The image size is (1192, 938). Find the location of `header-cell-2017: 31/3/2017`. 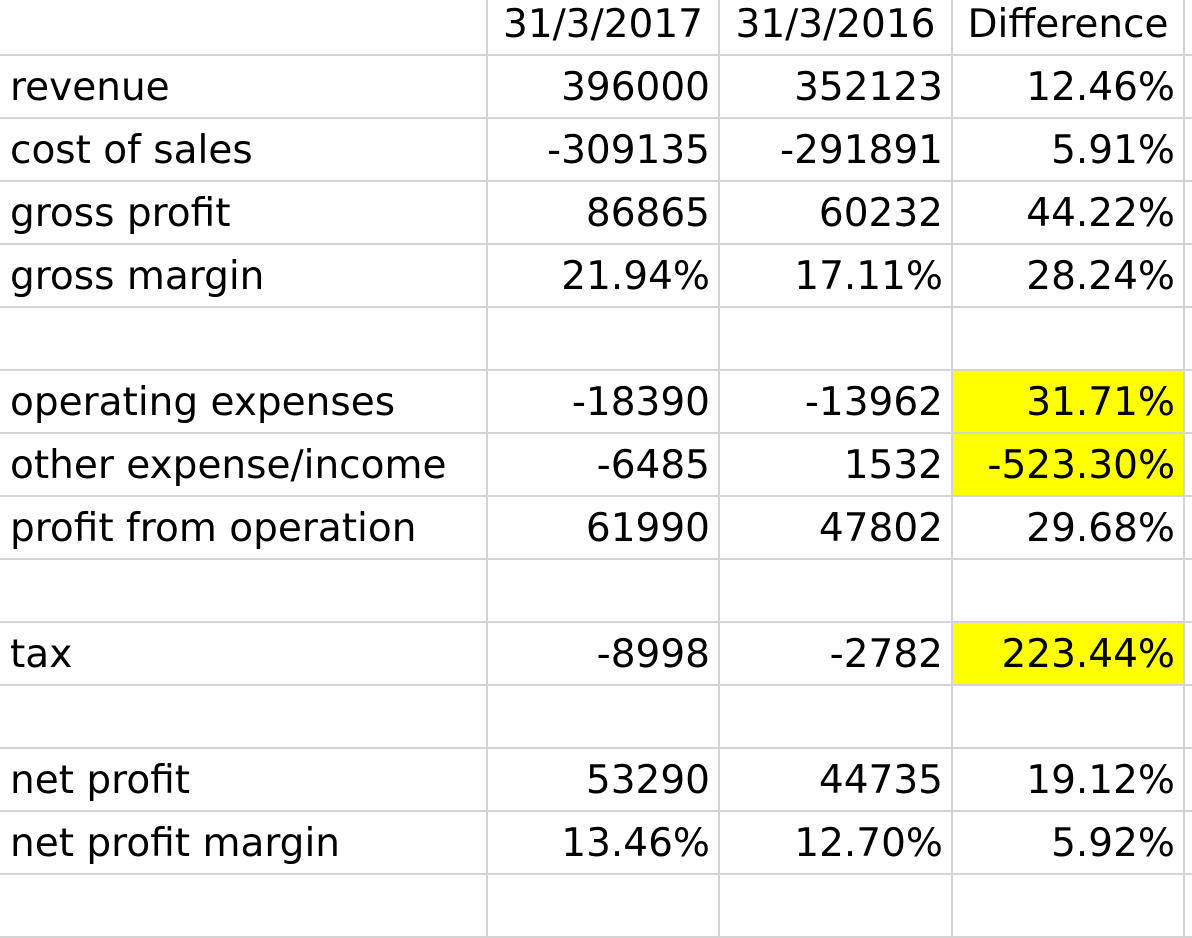

header-cell-2017: 31/3/2017 is located at coordinates (603, 28).